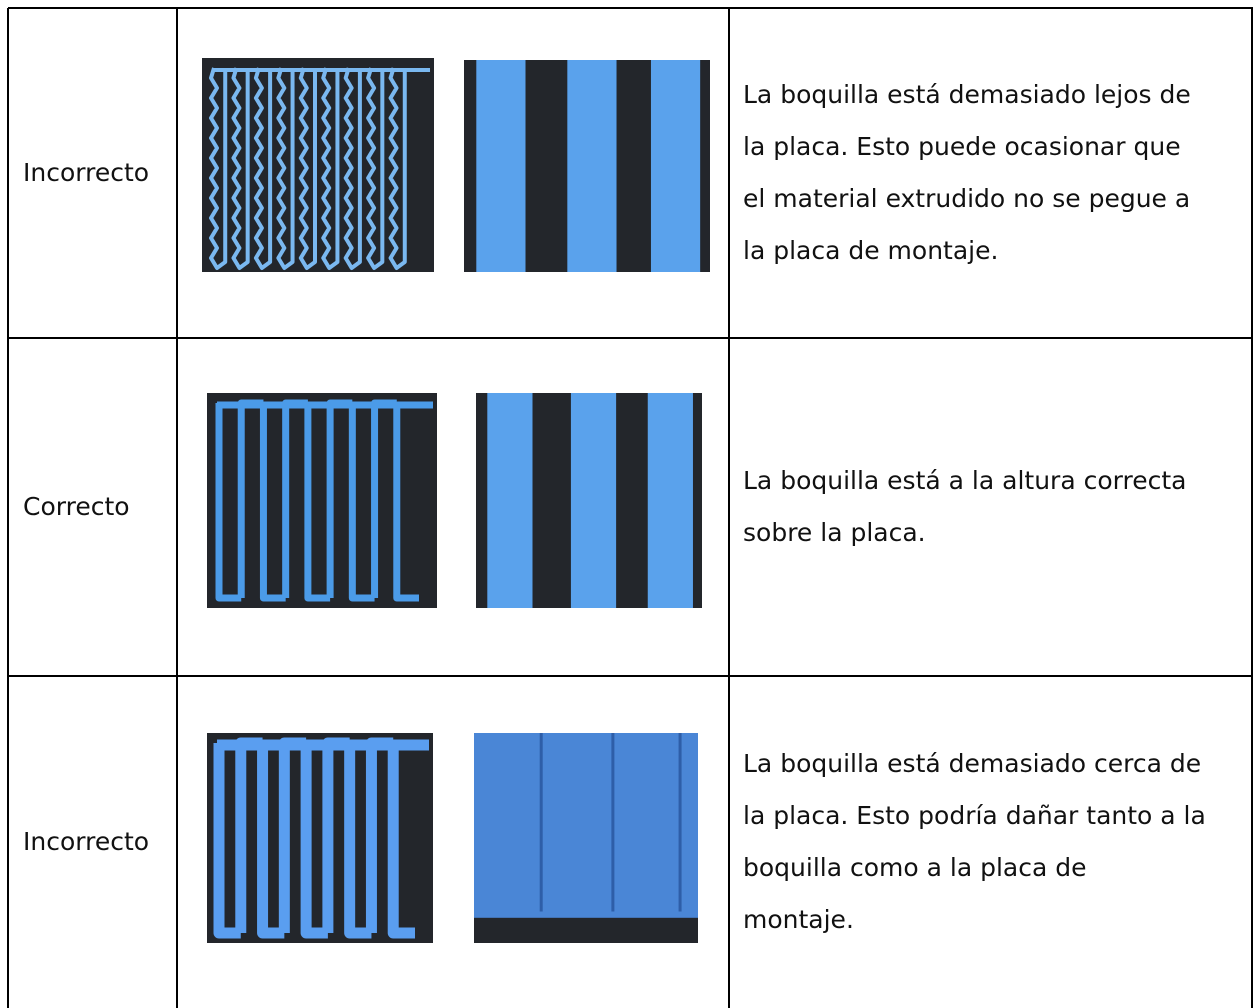 The width and height of the screenshot is (1253, 1008). Describe the element at coordinates (915, 867) in the screenshot. I see `description-line: boquilla como a la placa de` at that location.